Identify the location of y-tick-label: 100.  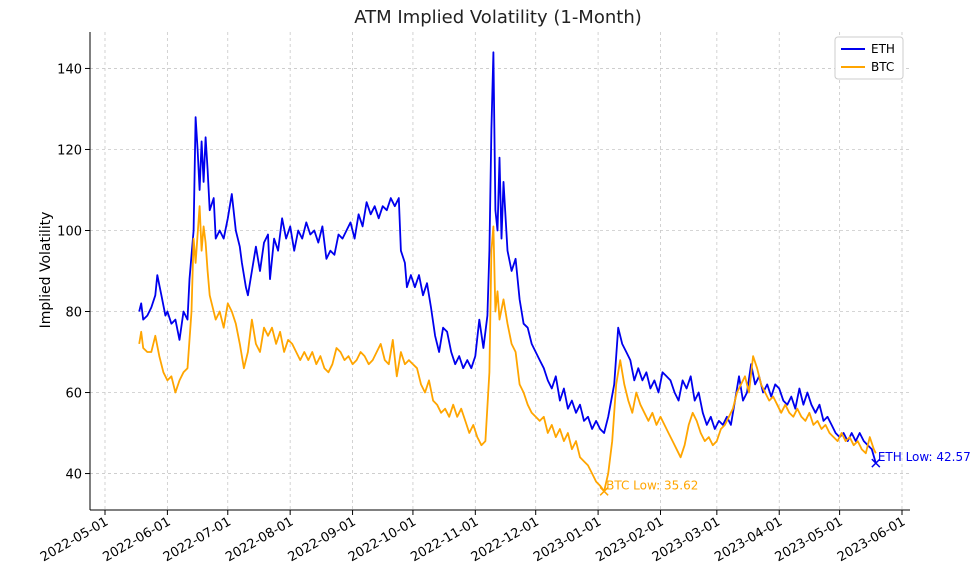
(69, 231).